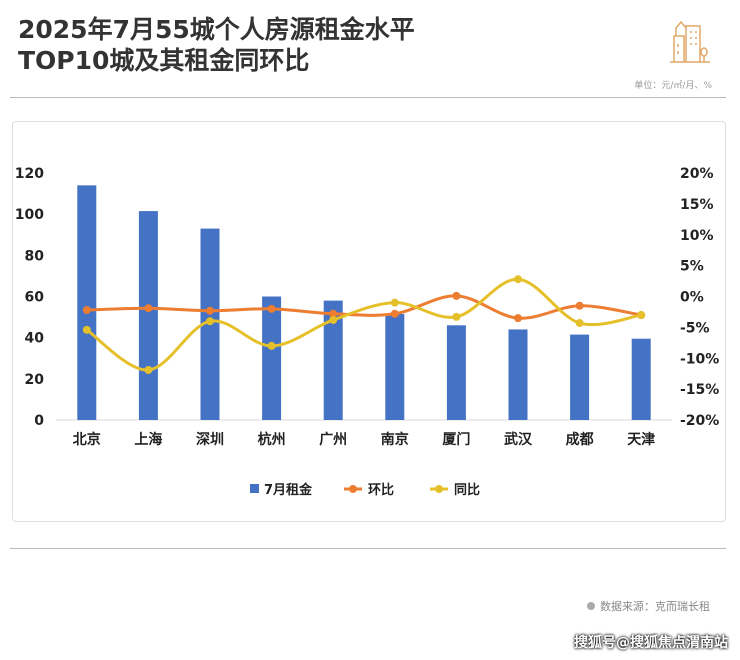 Image resolution: width=740 pixels, height=660 pixels. I want to click on y-tick-label: 60, so click(35, 298).